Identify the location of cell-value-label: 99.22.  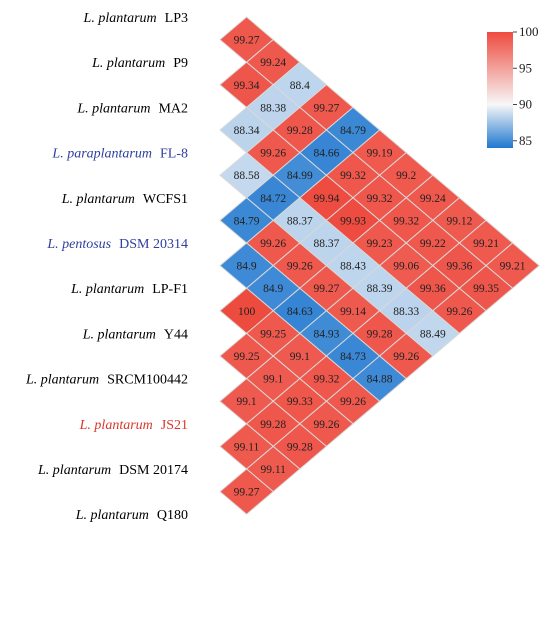
(433, 244).